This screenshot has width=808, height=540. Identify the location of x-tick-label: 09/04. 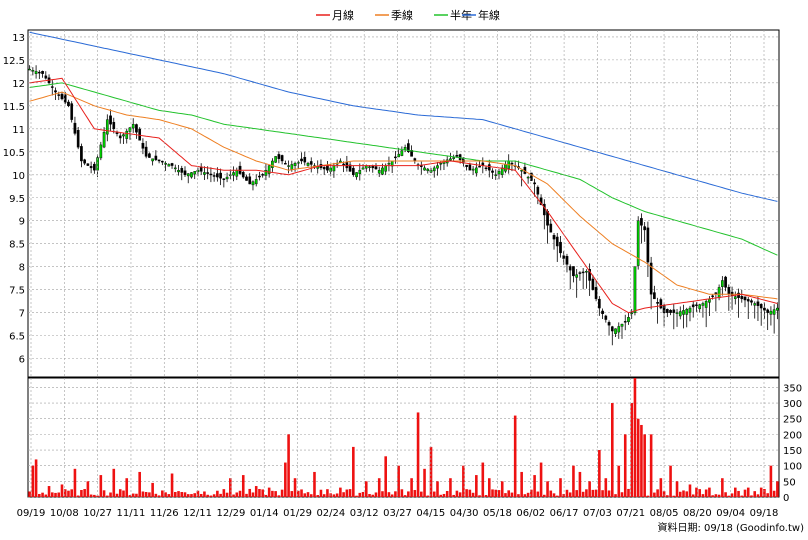
(730, 513).